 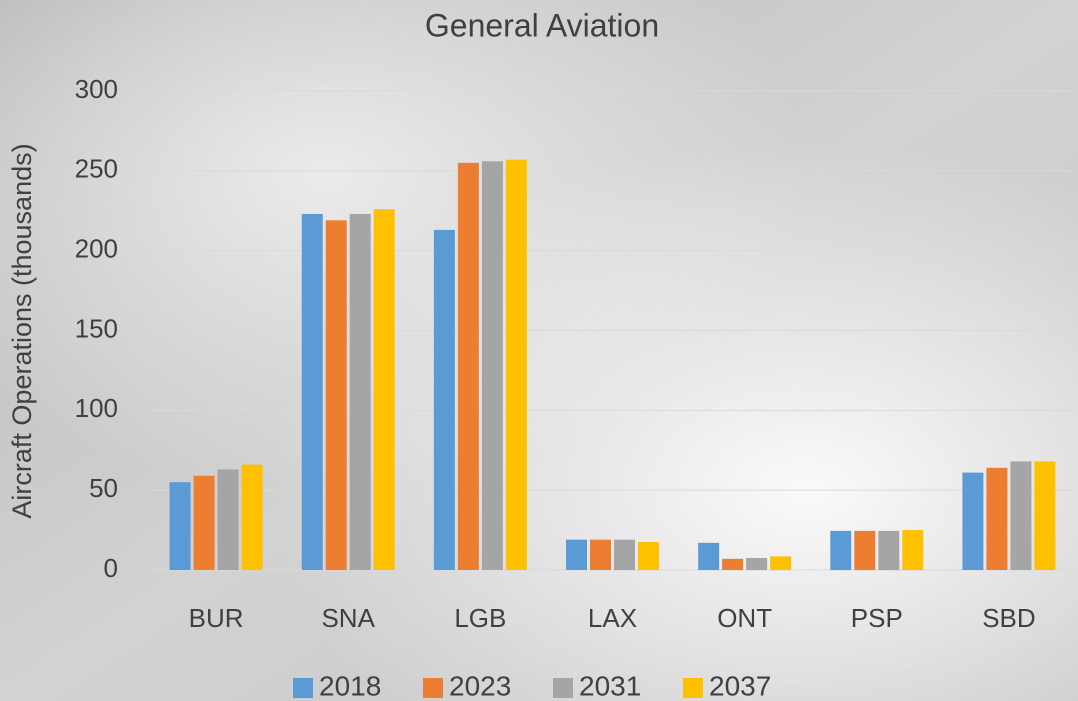 What do you see at coordinates (744, 618) in the screenshot?
I see `x-tick-label: ONT` at bounding box center [744, 618].